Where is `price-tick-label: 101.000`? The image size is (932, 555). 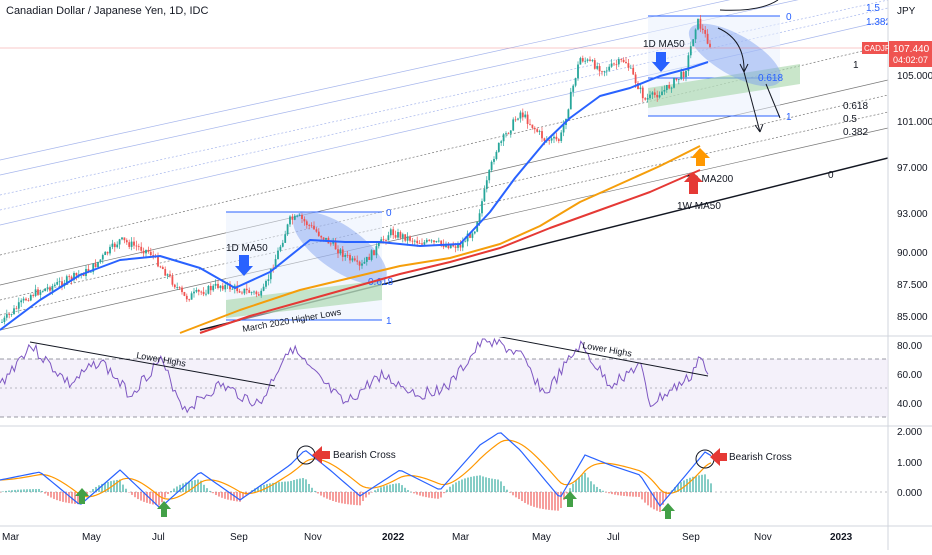 price-tick-label: 101.000 is located at coordinates (914, 122).